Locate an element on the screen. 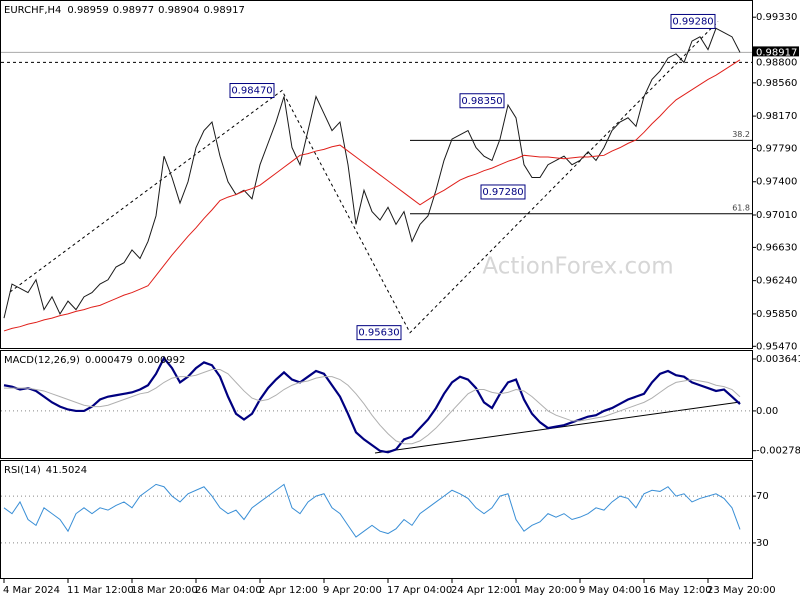 This screenshot has height=600, width=800. x-tick-label: 9 May 04:00 is located at coordinates (610, 590).